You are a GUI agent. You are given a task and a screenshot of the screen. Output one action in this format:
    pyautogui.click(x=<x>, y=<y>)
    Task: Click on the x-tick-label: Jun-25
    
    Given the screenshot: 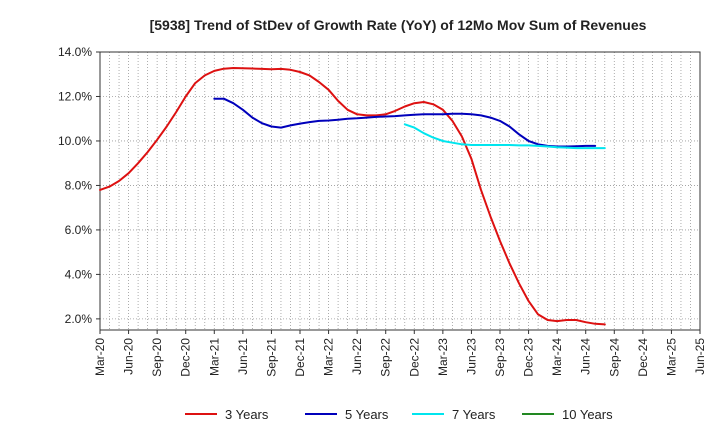 What is the action you would take?
    pyautogui.click(x=700, y=356)
    